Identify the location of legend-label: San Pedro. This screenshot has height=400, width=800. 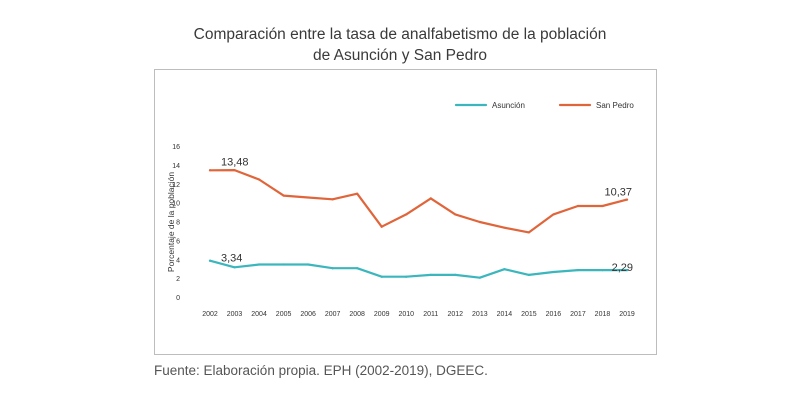
(615, 105).